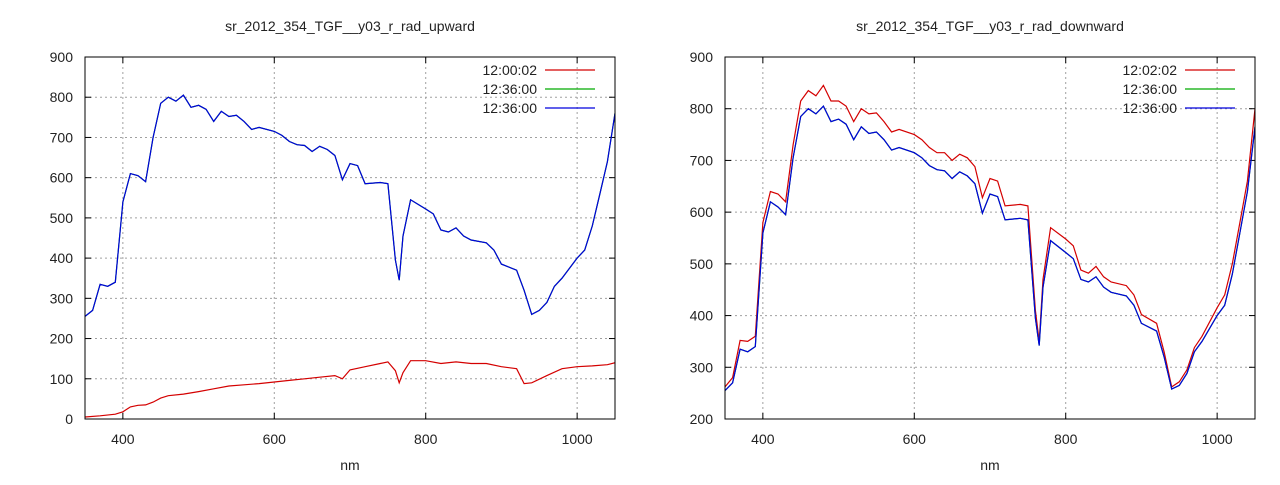  What do you see at coordinates (510, 70) in the screenshot?
I see `legend-label: 12:00:02` at bounding box center [510, 70].